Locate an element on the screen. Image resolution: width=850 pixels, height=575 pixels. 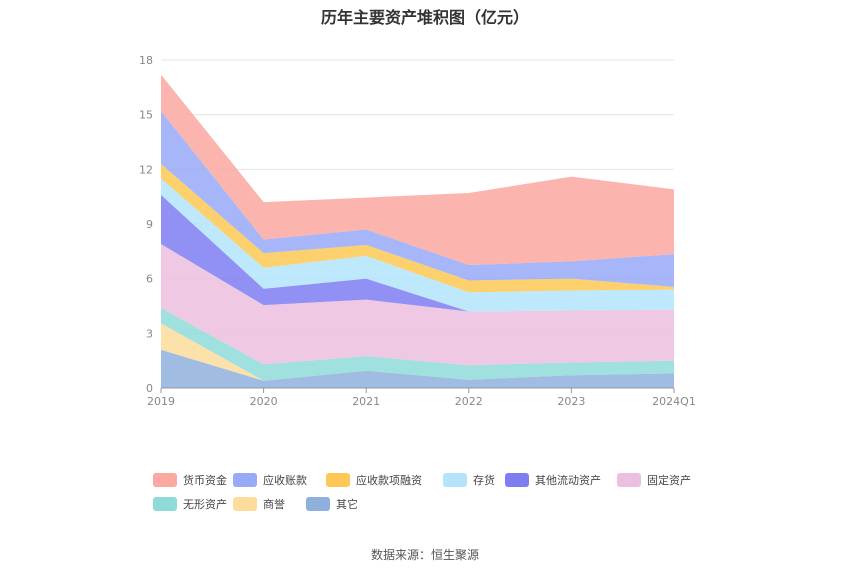
data-source: 数据来源：恒生聚源 is located at coordinates (424, 555).